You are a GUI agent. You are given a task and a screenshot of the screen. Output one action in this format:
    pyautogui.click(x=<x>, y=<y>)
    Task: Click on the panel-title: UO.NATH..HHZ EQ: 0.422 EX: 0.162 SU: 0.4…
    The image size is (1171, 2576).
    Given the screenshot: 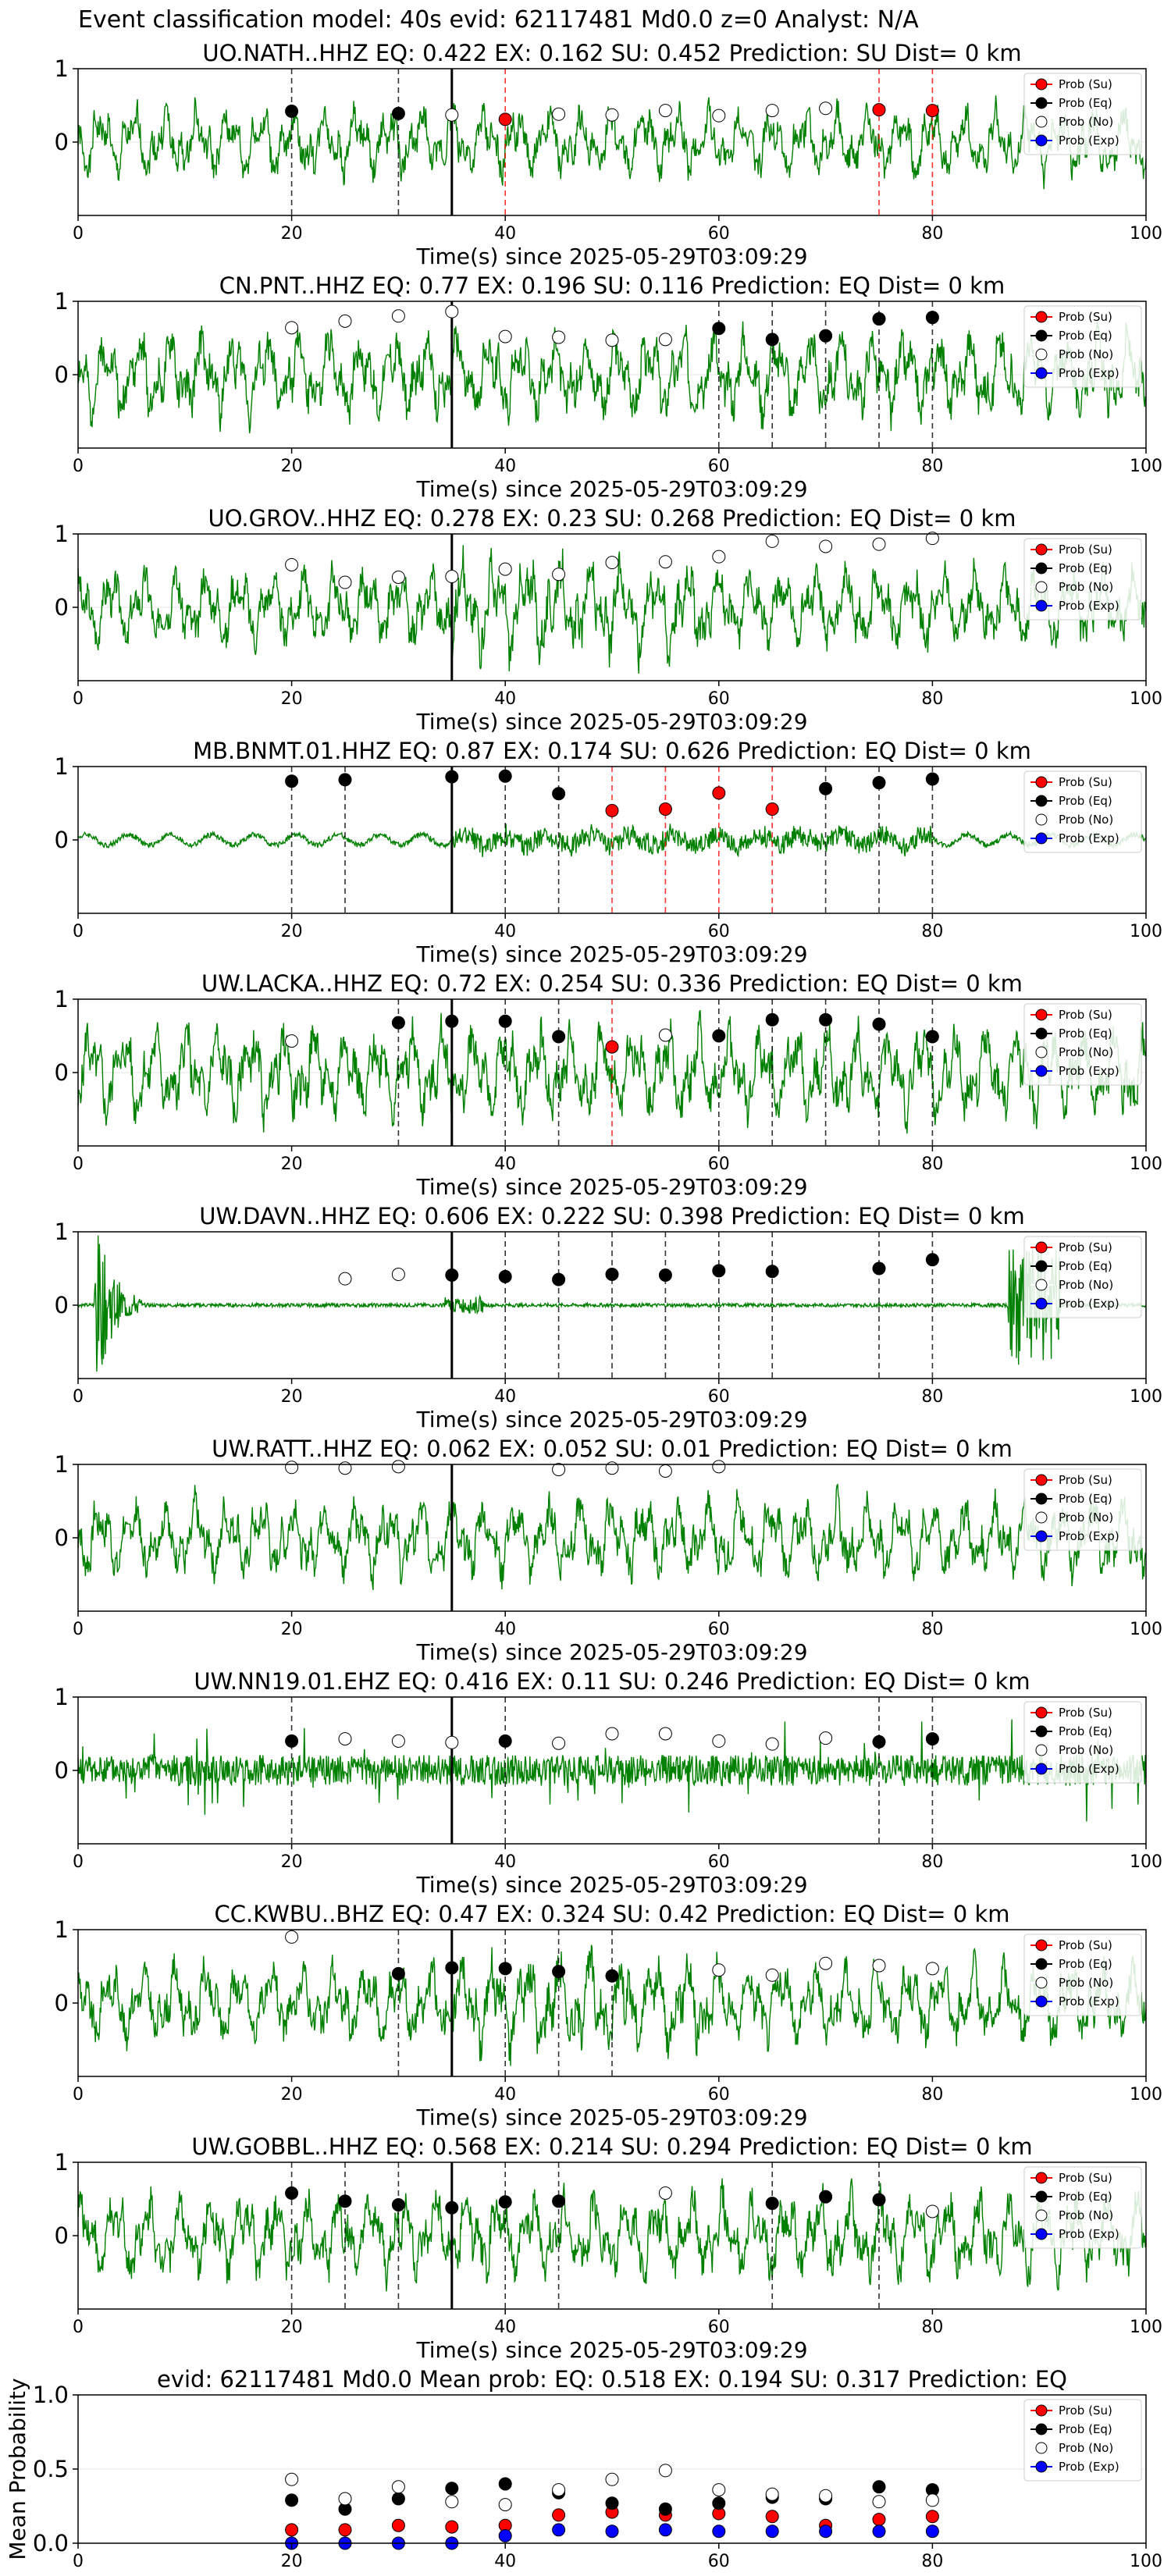 What is the action you would take?
    pyautogui.click(x=611, y=53)
    